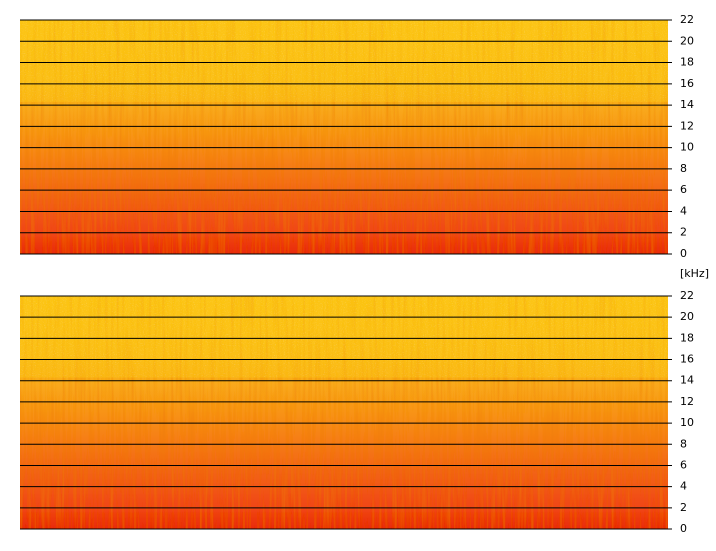  I want to click on unit-label: [kHz], so click(694, 273).